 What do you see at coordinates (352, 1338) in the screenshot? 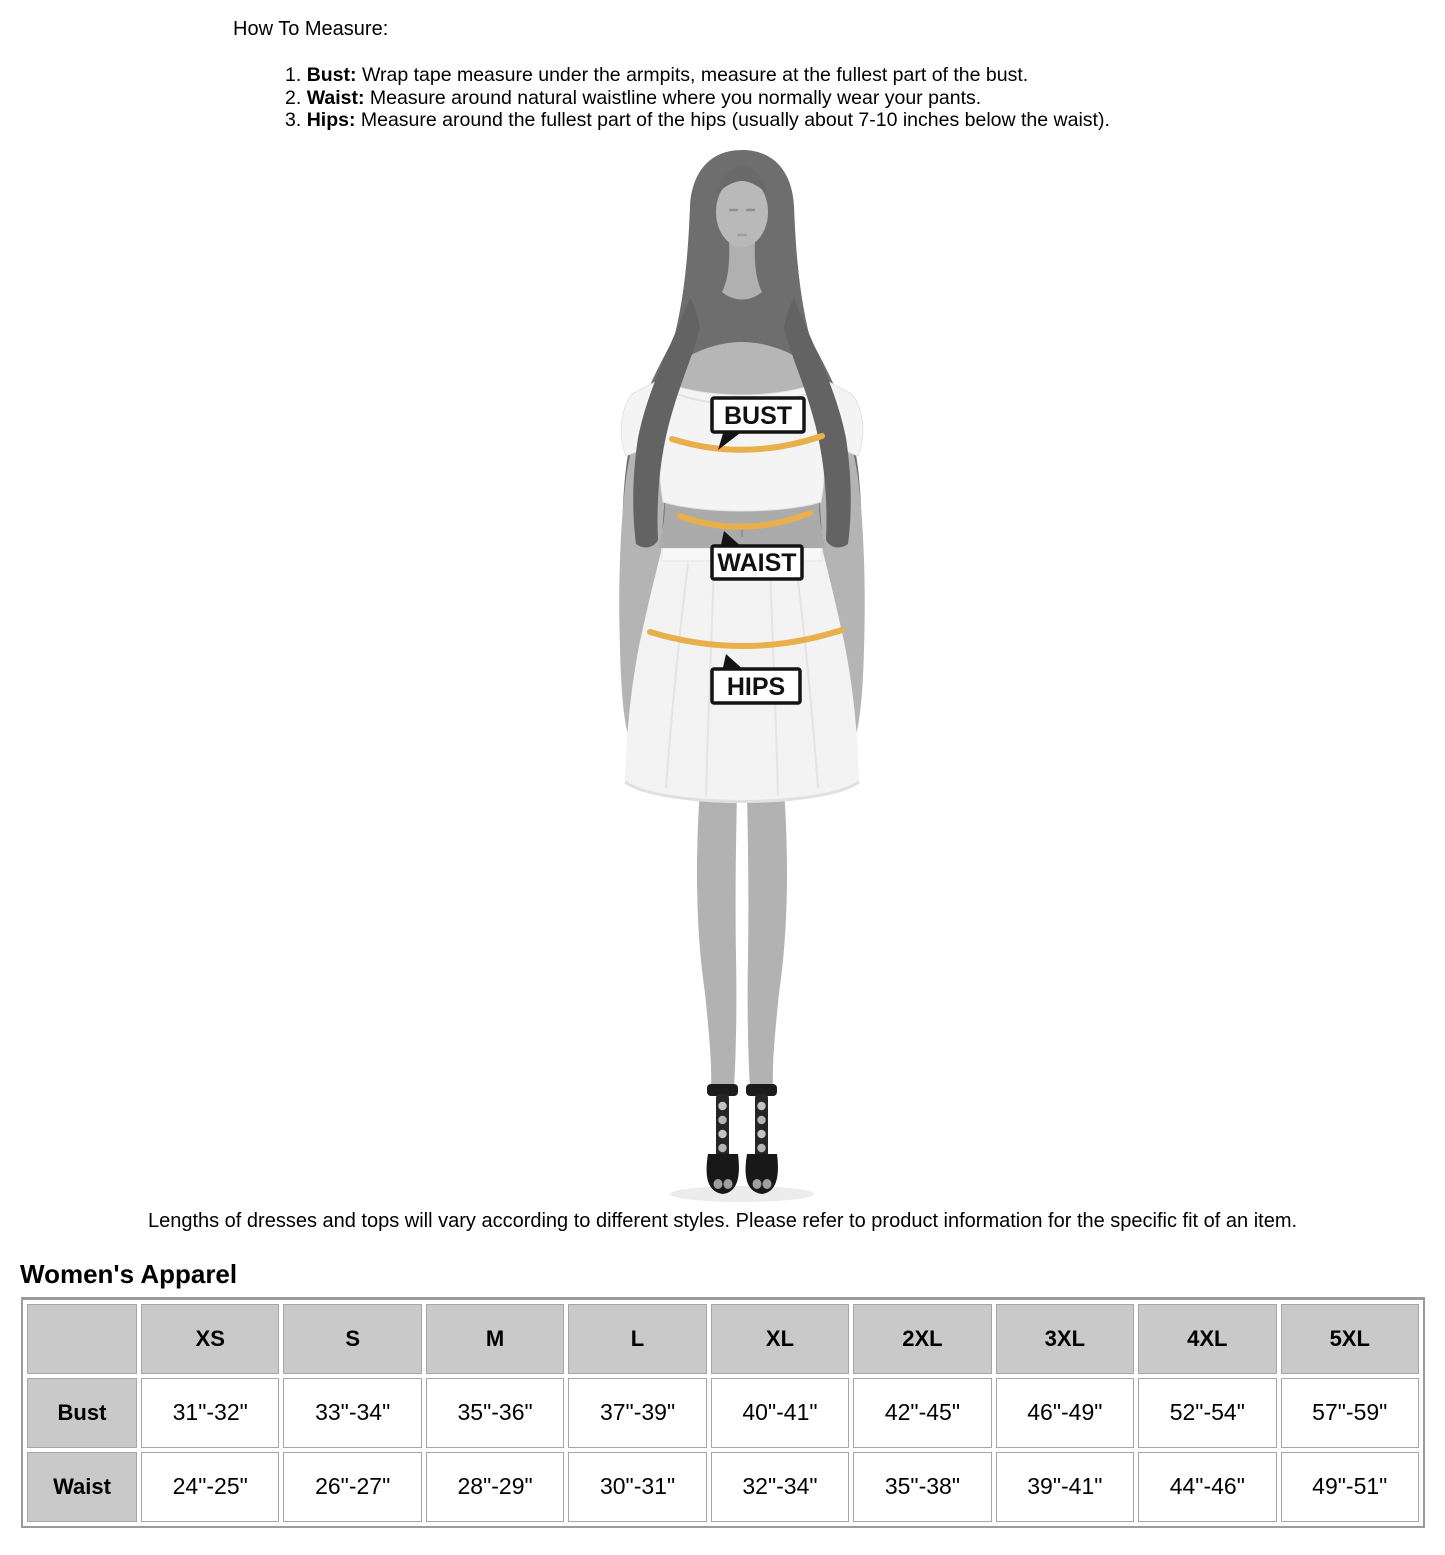
I see `size-column-header: S` at bounding box center [352, 1338].